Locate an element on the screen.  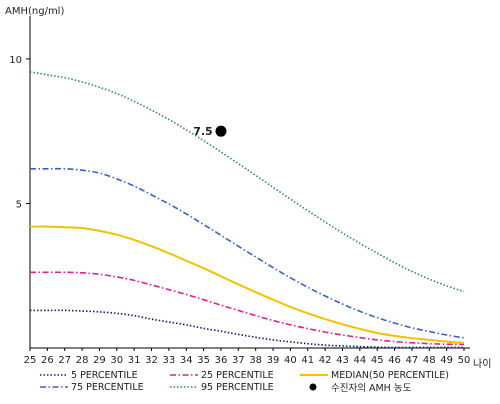
x-tick-label: 29 is located at coordinates (99, 360).